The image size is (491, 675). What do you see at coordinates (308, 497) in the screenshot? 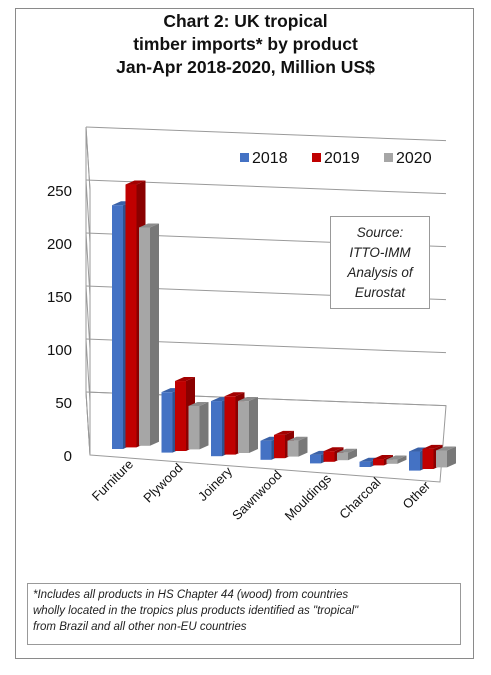
I see `category-label-mouldings: Mouldings` at bounding box center [308, 497].